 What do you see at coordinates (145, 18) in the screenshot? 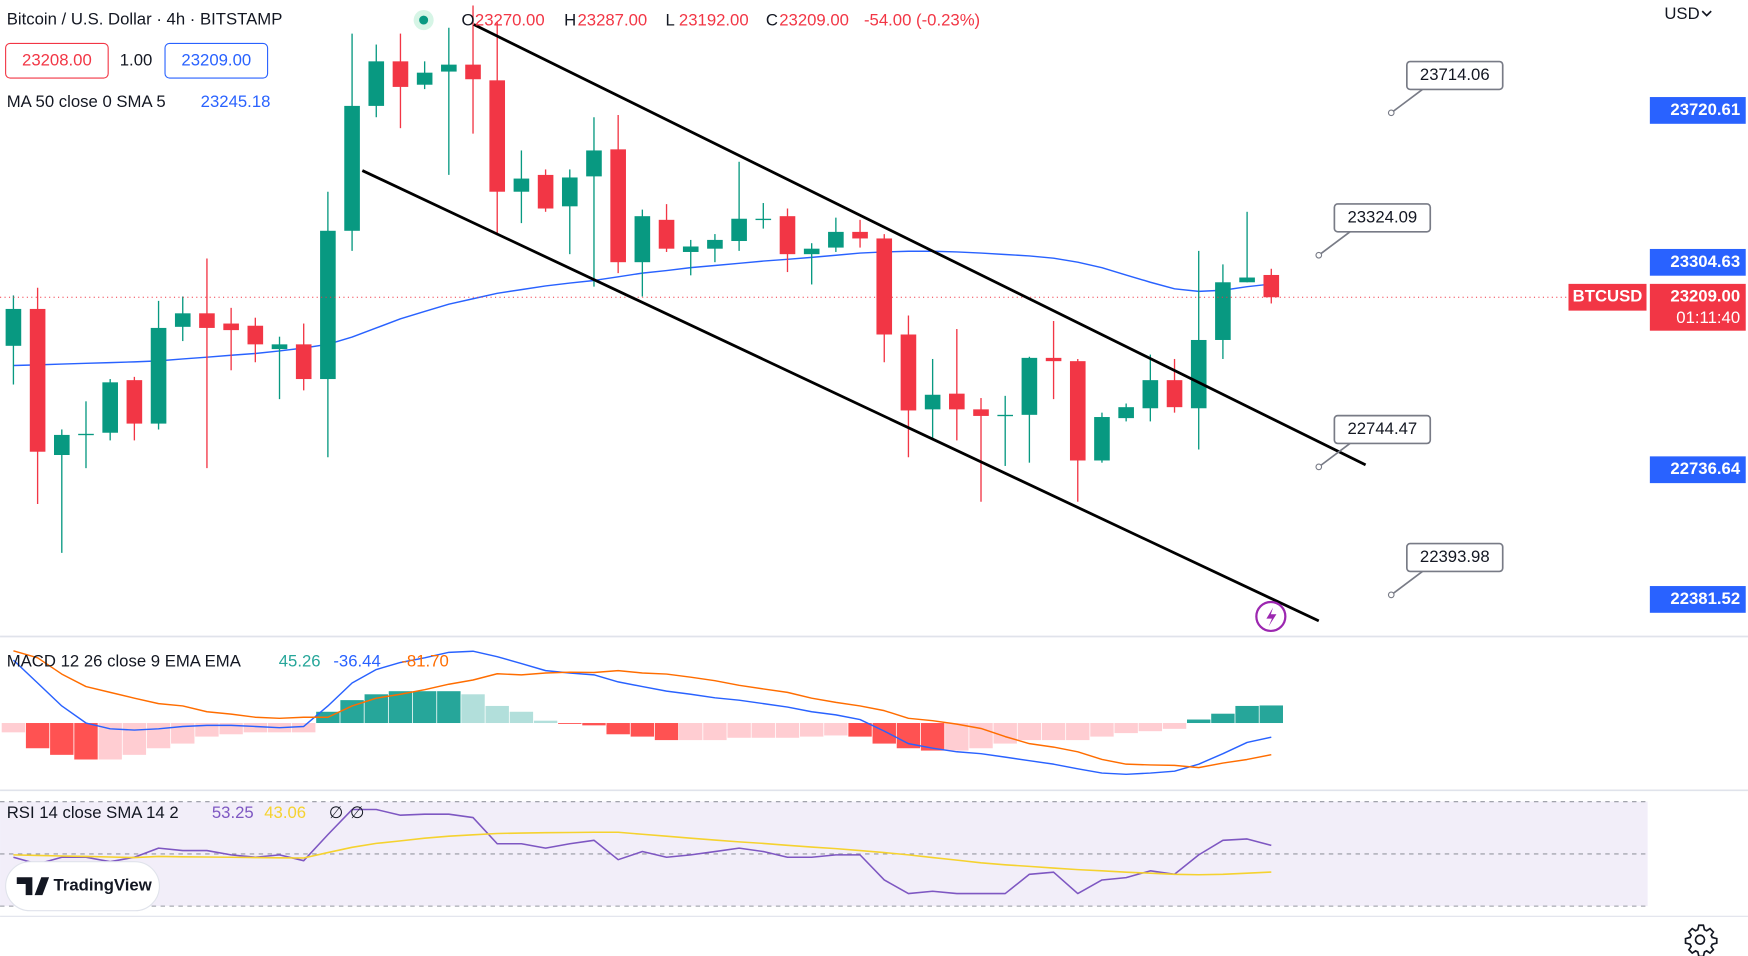
I see `chart-title: Bitcoin / U.S. Dollar · 4h · BITSTAMP` at bounding box center [145, 18].